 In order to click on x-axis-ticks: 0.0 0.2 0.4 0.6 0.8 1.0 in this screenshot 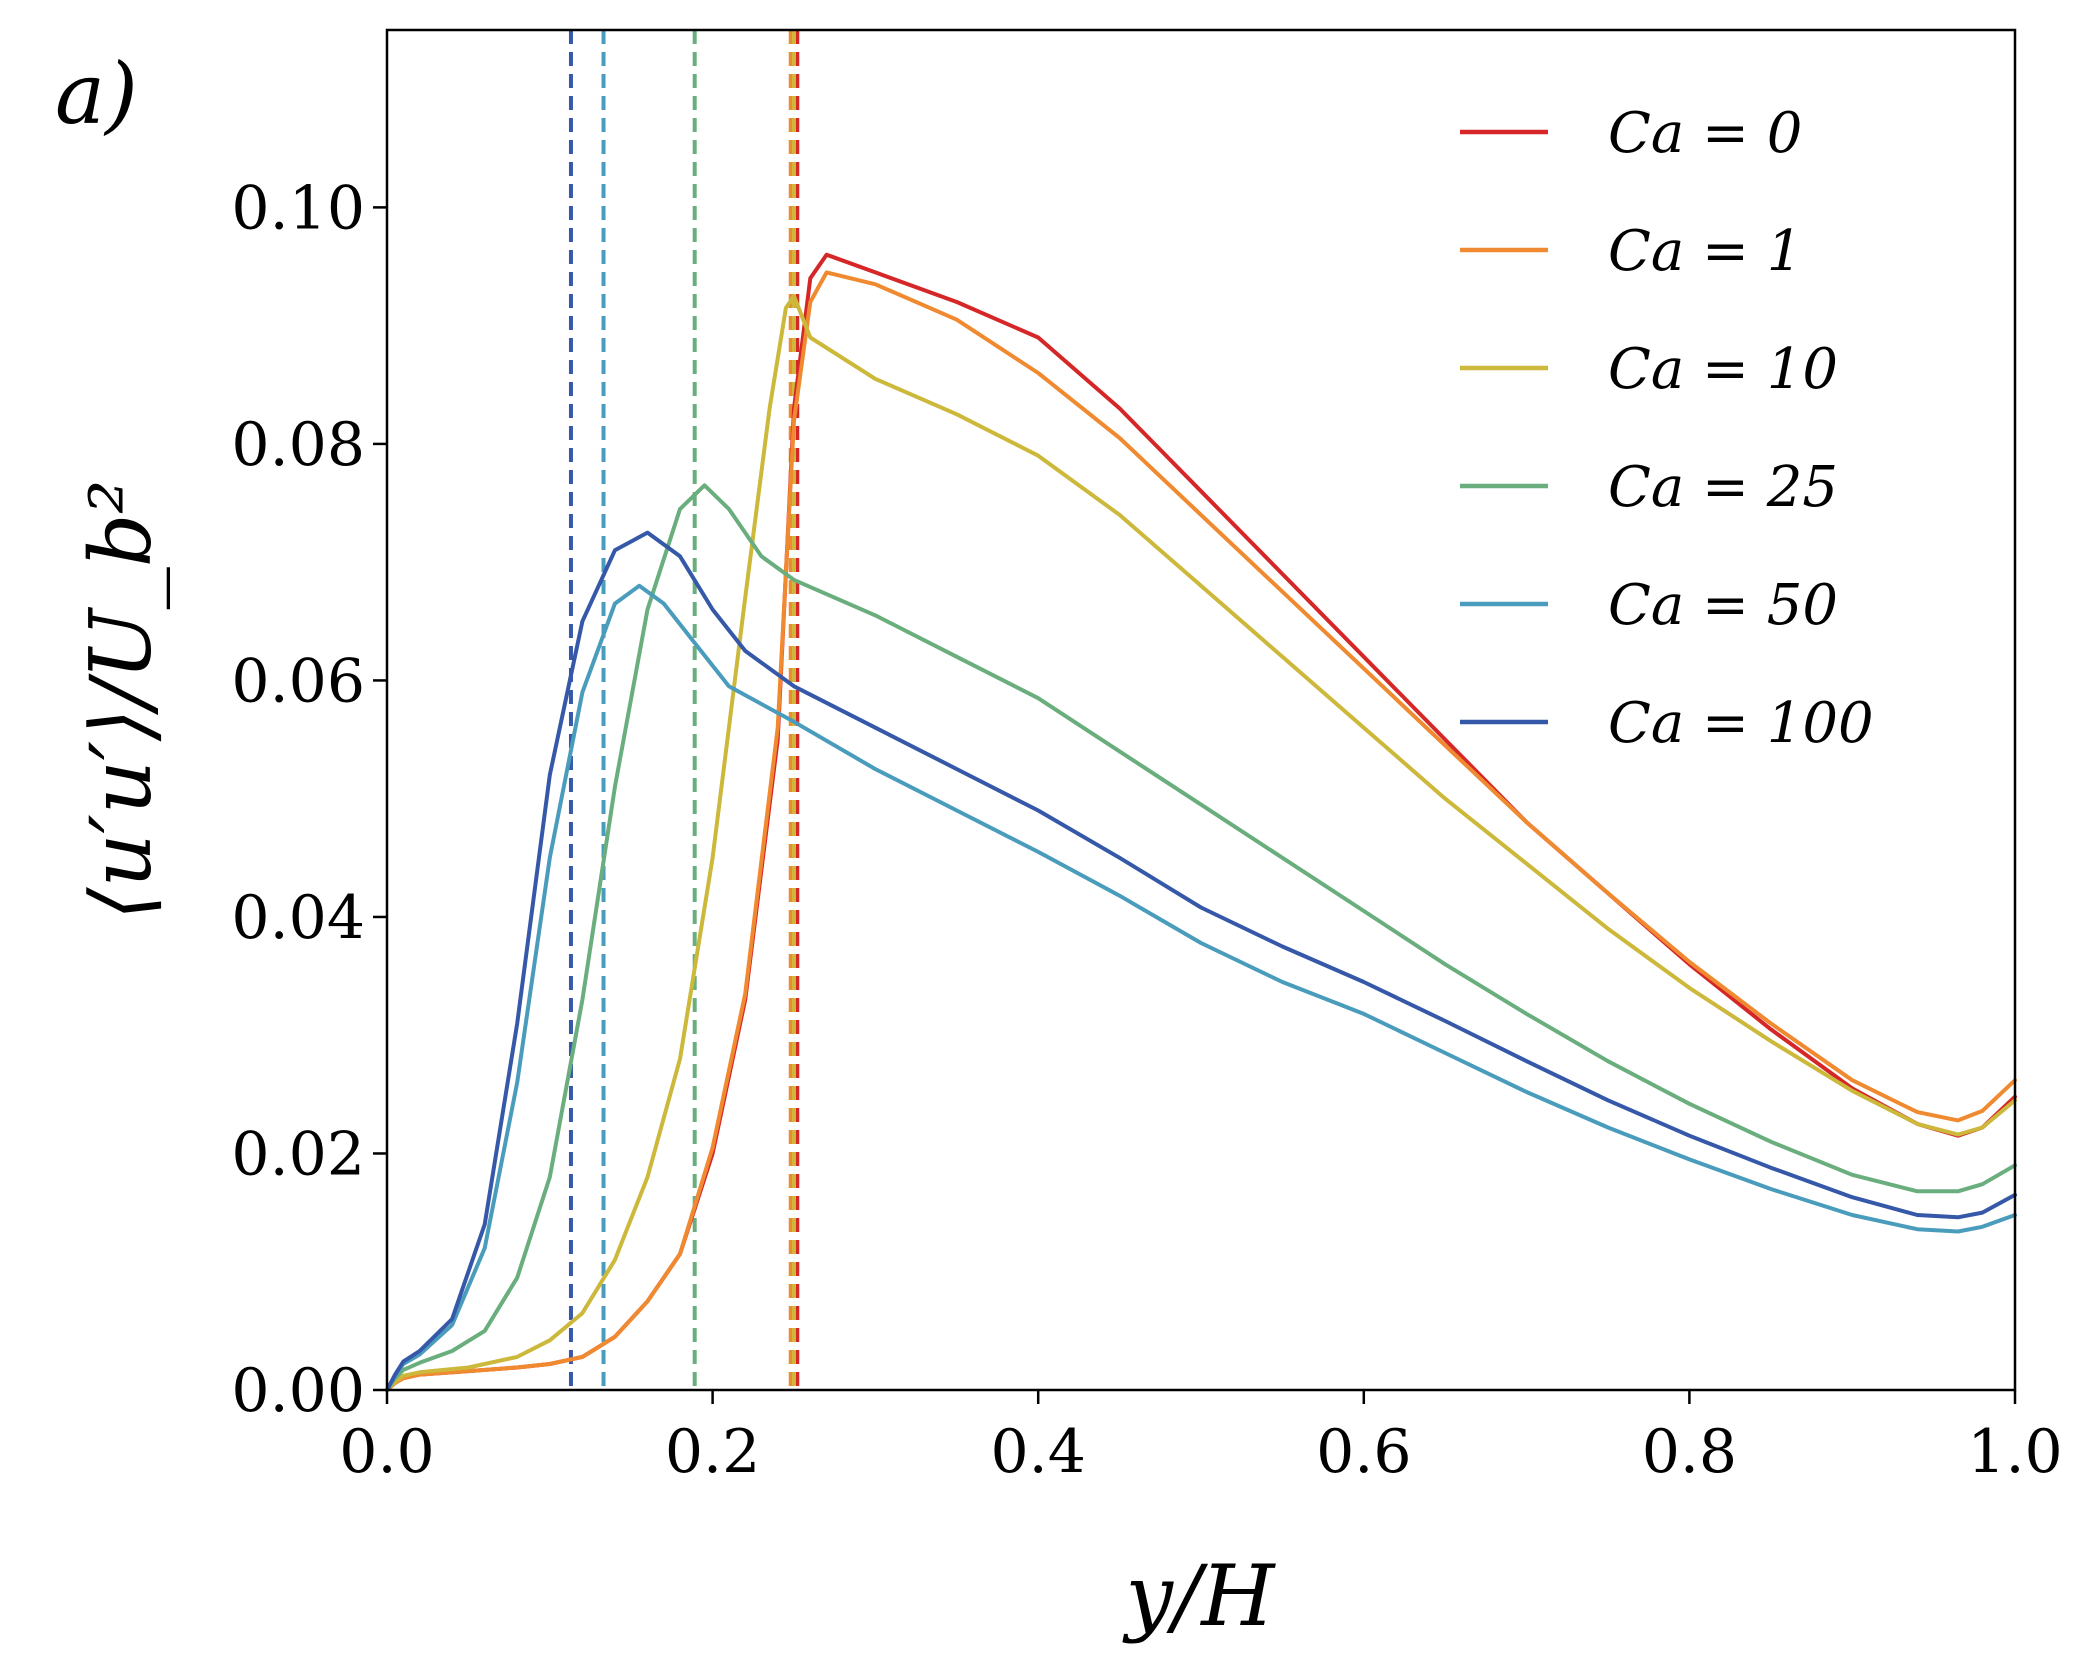, I will do `click(1201, 1438)`.